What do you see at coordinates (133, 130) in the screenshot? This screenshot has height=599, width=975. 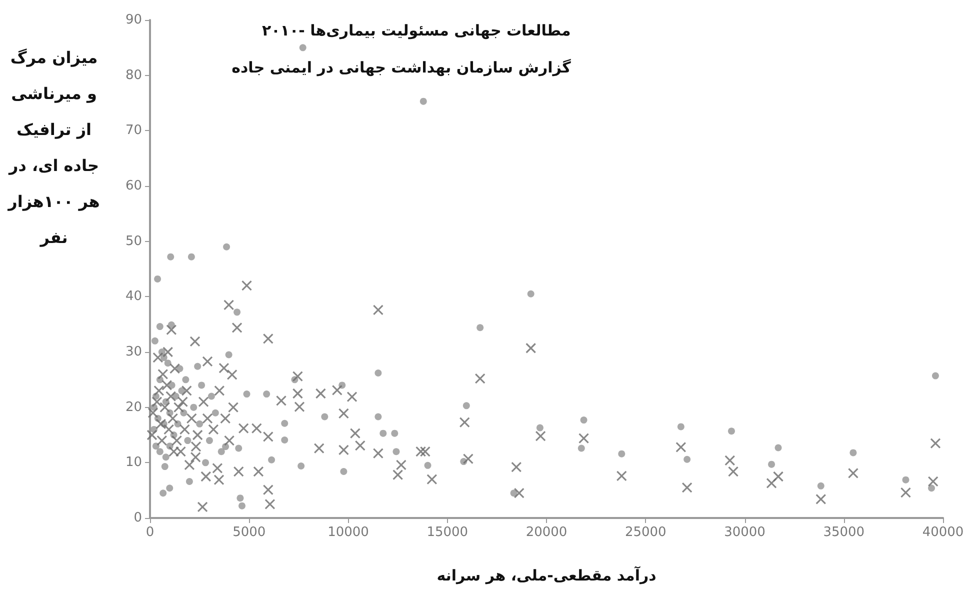 I see `y-tick-label: 70` at bounding box center [133, 130].